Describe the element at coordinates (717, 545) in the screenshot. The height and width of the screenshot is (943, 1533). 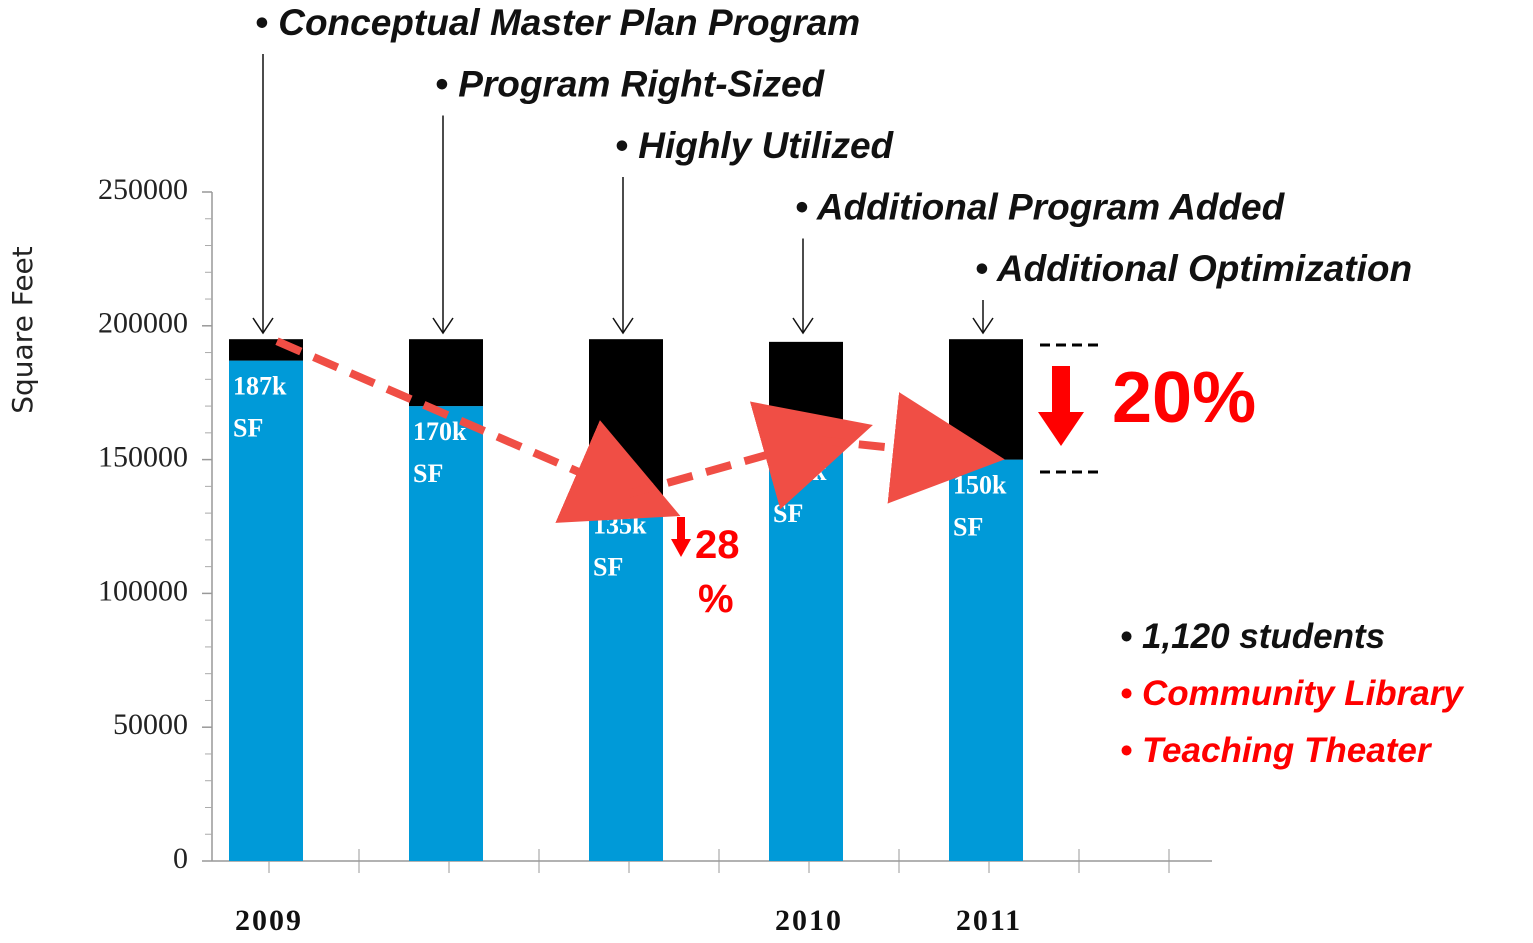
I see `reduction-part: 28` at that location.